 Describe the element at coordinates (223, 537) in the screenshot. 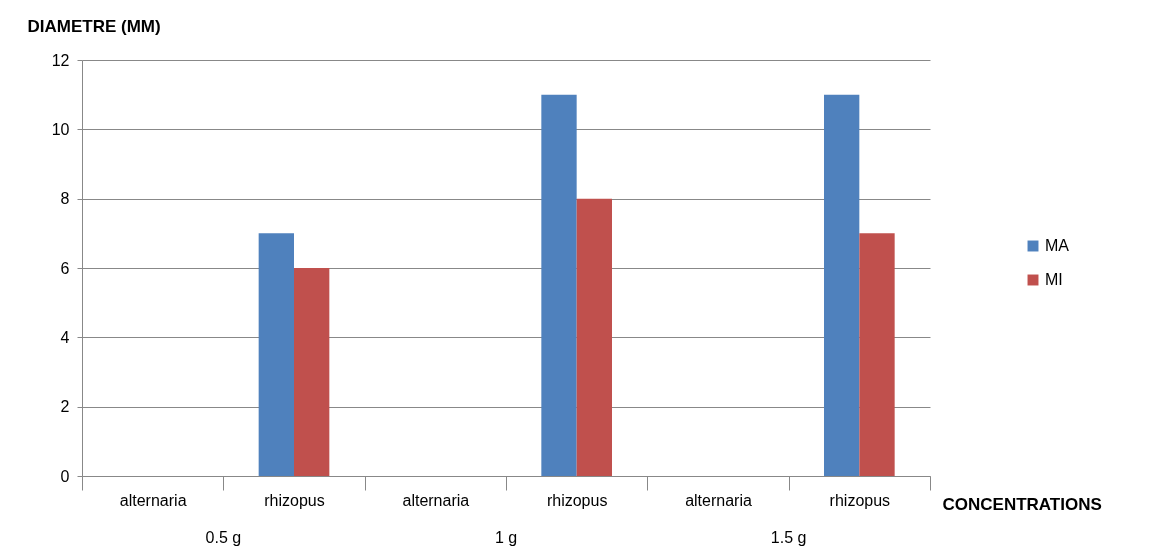

I see `text: 0.5 g` at that location.